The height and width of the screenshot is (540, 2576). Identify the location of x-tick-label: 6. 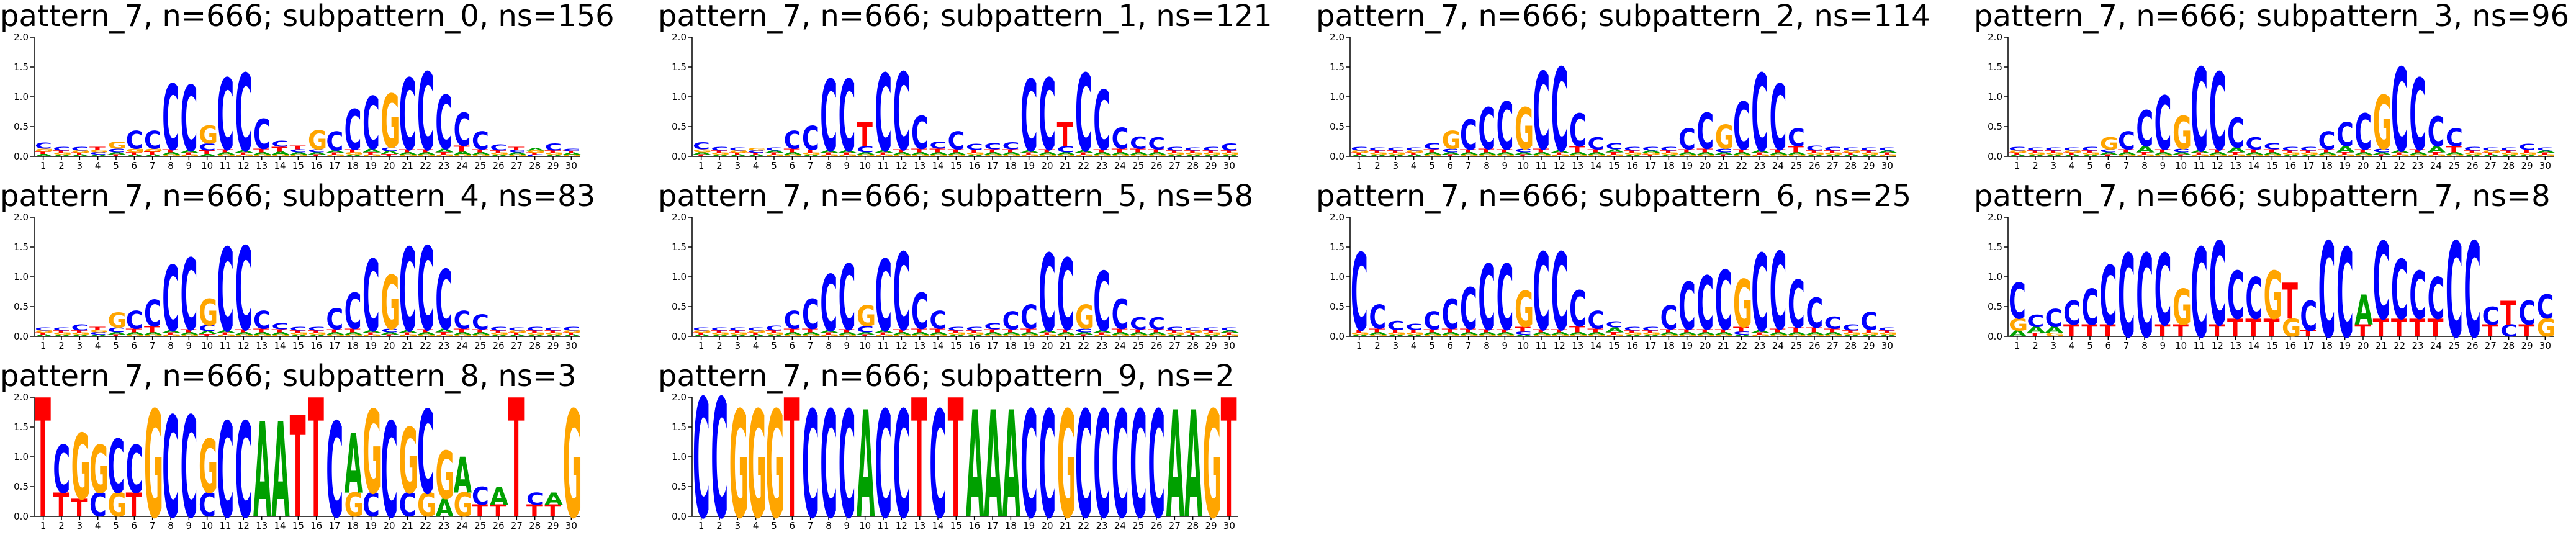
(135, 345).